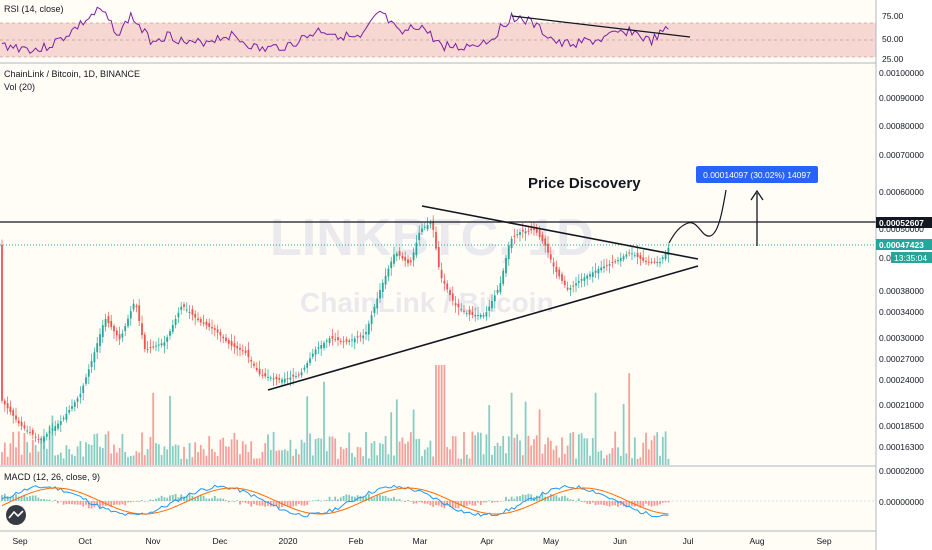  Describe the element at coordinates (911, 257) in the screenshot. I see `countdown-tag` at that location.